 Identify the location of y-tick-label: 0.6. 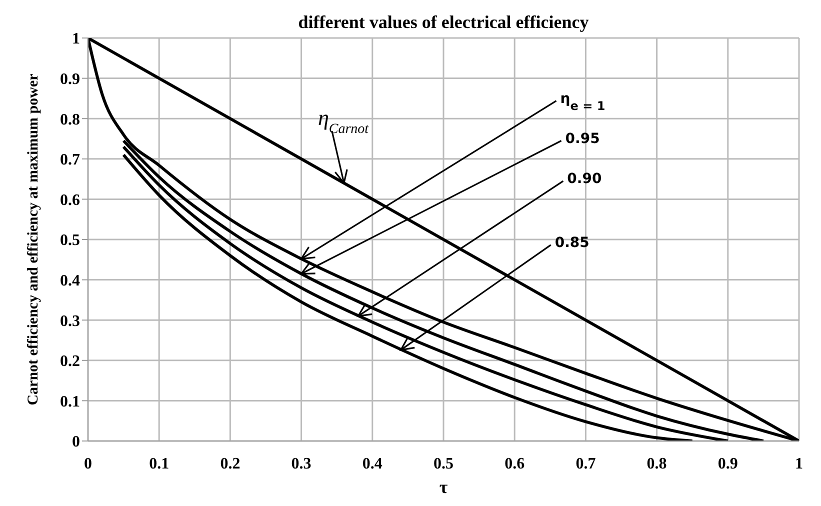
(70, 200).